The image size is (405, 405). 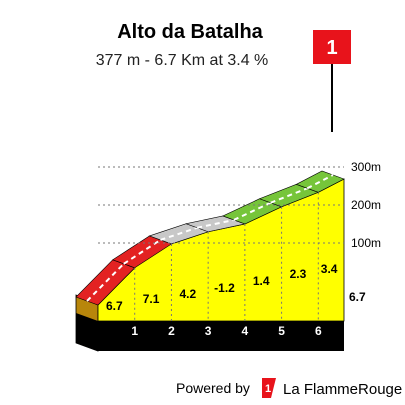 What do you see at coordinates (318, 331) in the screenshot?
I see `km-label-6: 6` at bounding box center [318, 331].